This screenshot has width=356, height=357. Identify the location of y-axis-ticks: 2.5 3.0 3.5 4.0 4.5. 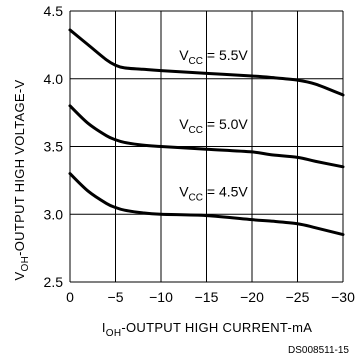
(54, 146).